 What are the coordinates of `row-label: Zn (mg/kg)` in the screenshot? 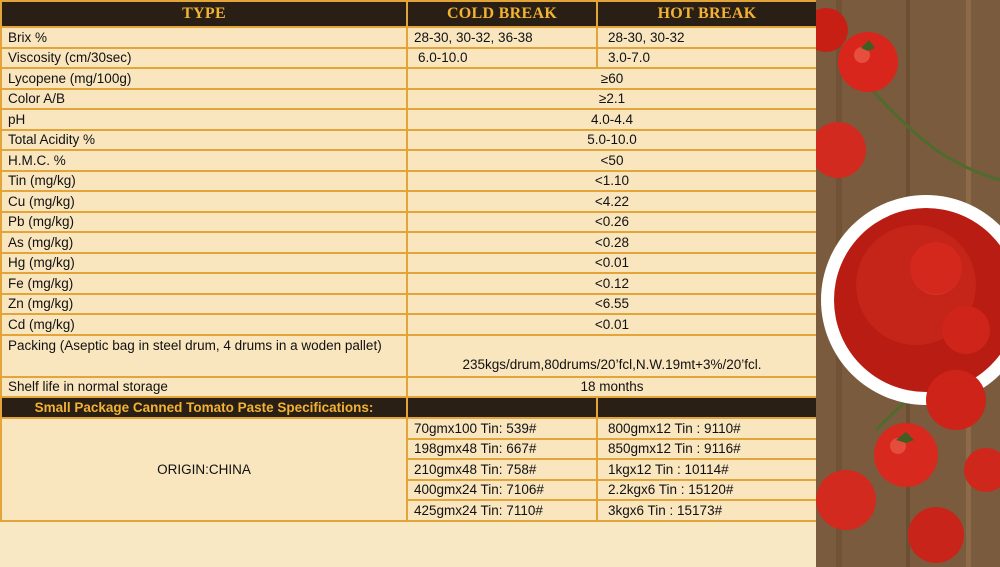 It's located at (204, 303).